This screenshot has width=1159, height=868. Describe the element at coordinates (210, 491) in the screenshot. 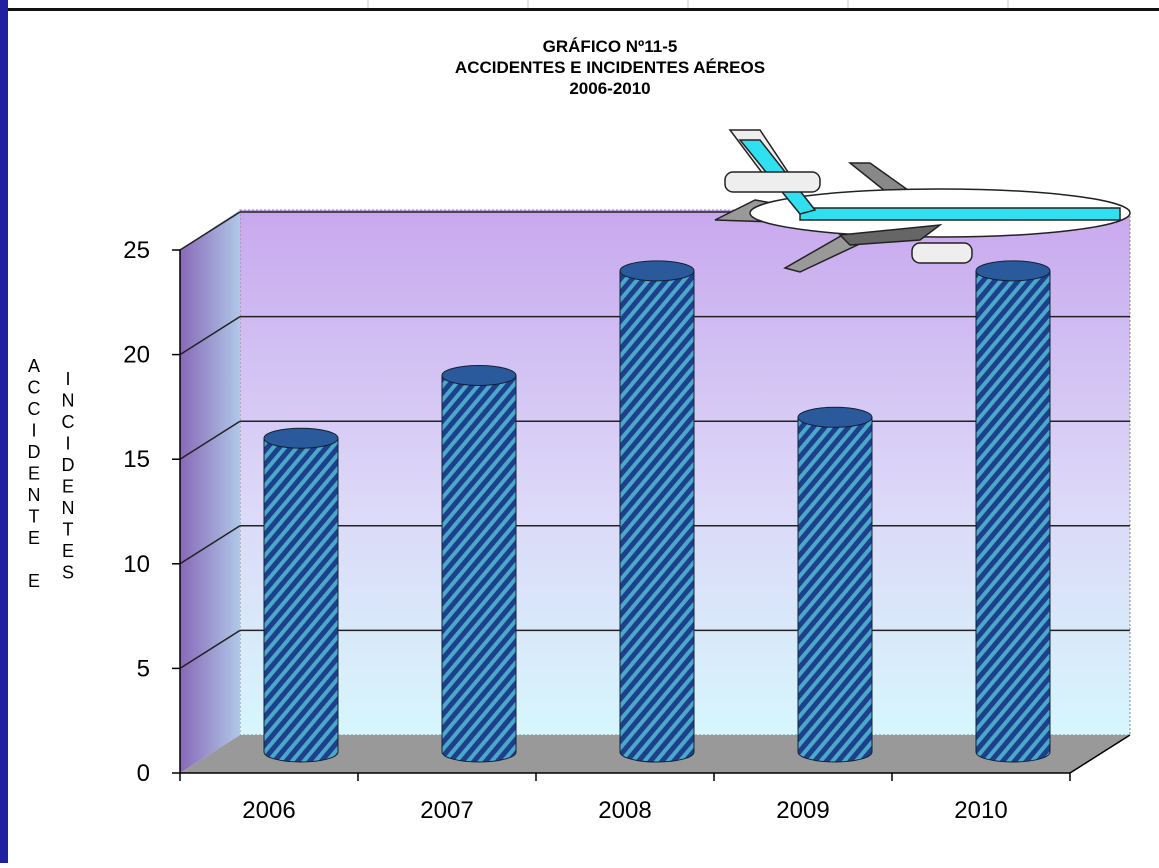

I see `side-wall` at that location.